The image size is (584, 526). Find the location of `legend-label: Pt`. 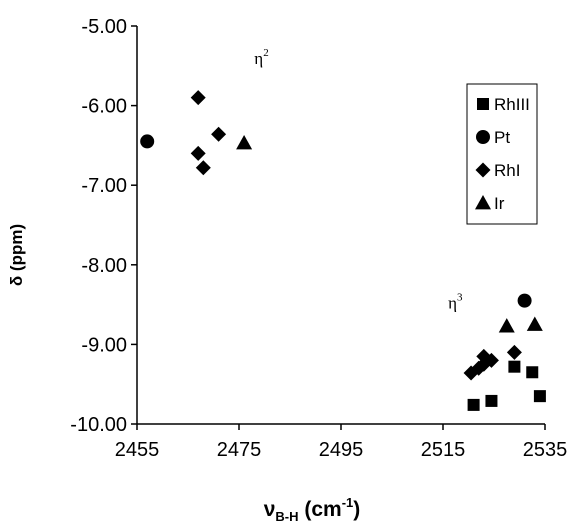

legend-label: Pt is located at coordinates (502, 137).